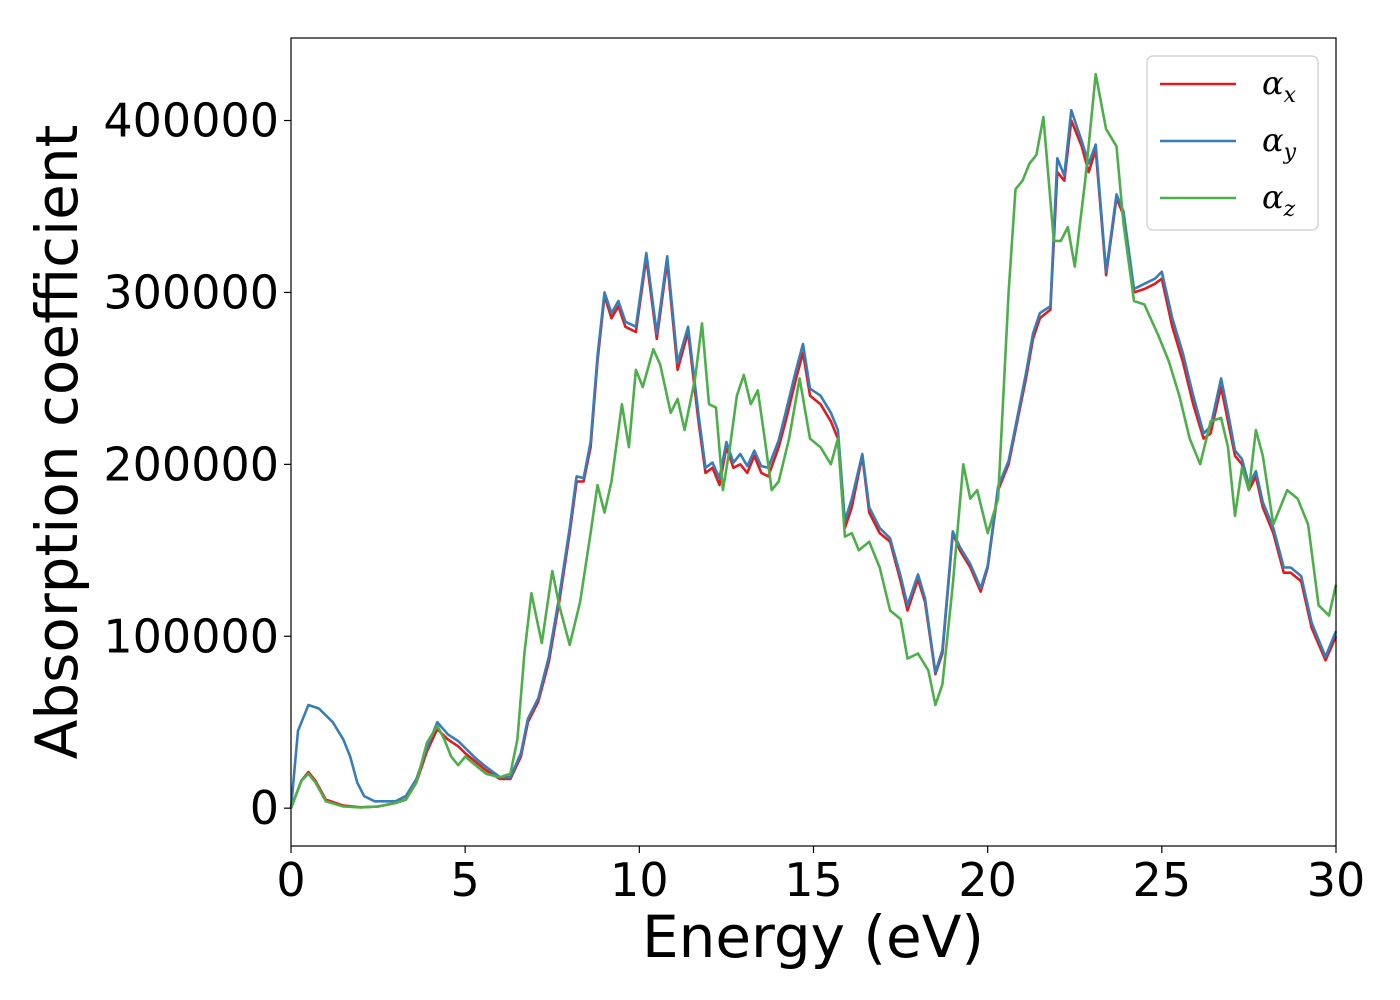  I want to click on legend-label-sub: x, so click(1290, 95).